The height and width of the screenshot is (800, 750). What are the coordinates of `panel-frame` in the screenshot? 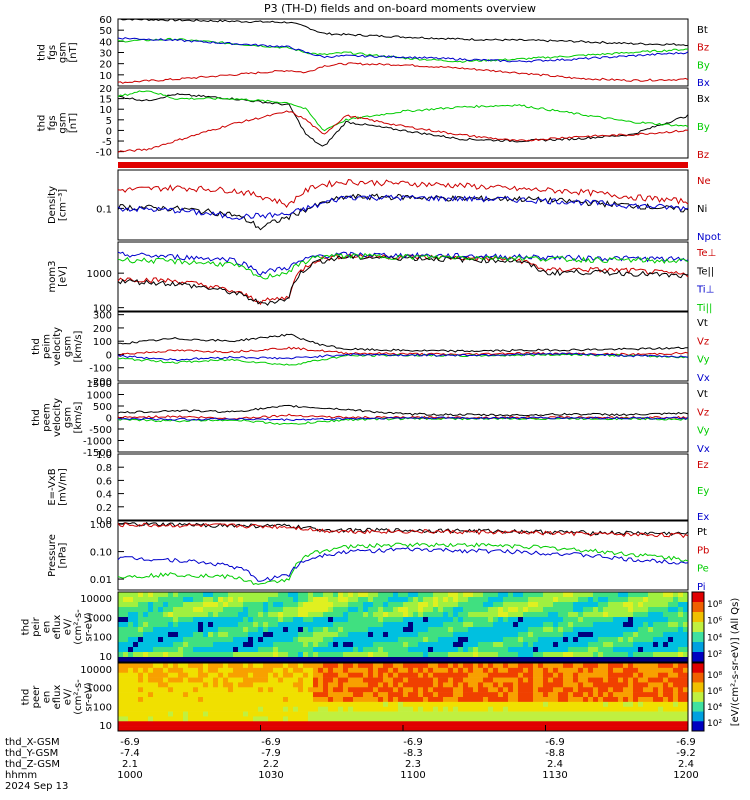 It's located at (403, 276).